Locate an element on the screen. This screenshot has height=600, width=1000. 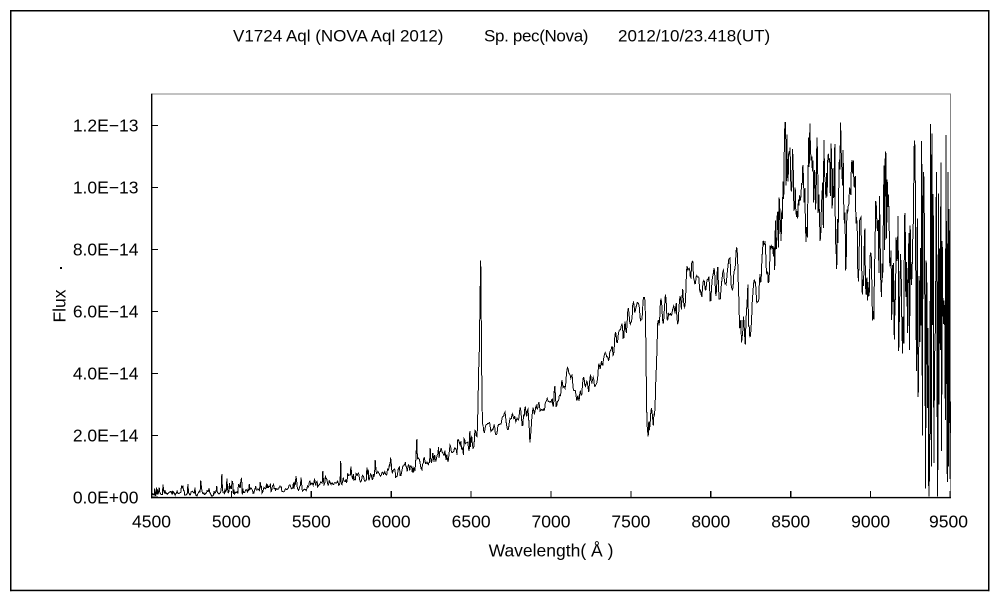
svg-text: 5000 is located at coordinates (231, 522).